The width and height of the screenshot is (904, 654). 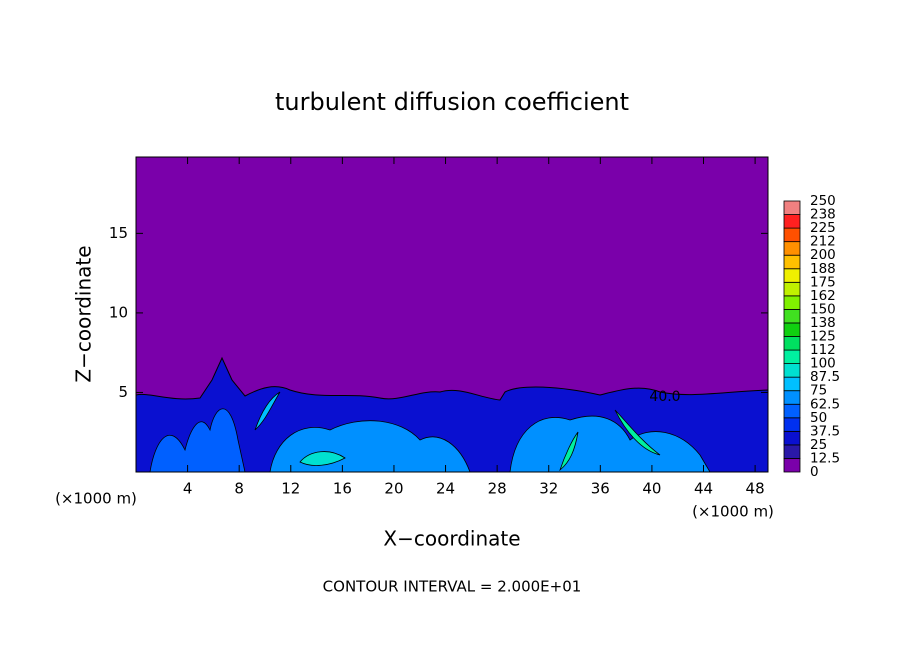 I want to click on y-tick-label: 10, so click(x=118, y=312).